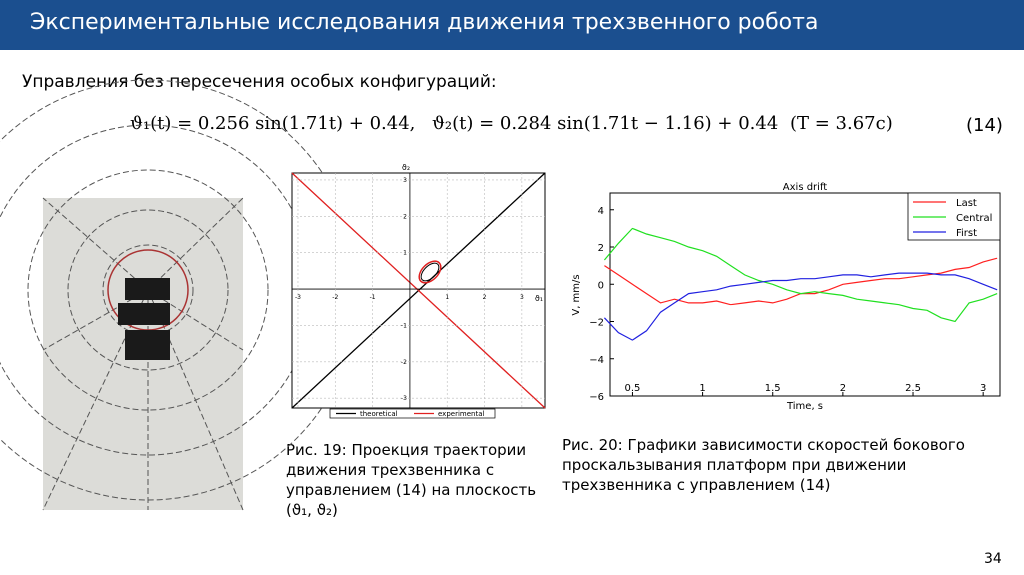 The height and width of the screenshot is (575, 1024). I want to click on x-tick-label: -3, so click(298, 297).